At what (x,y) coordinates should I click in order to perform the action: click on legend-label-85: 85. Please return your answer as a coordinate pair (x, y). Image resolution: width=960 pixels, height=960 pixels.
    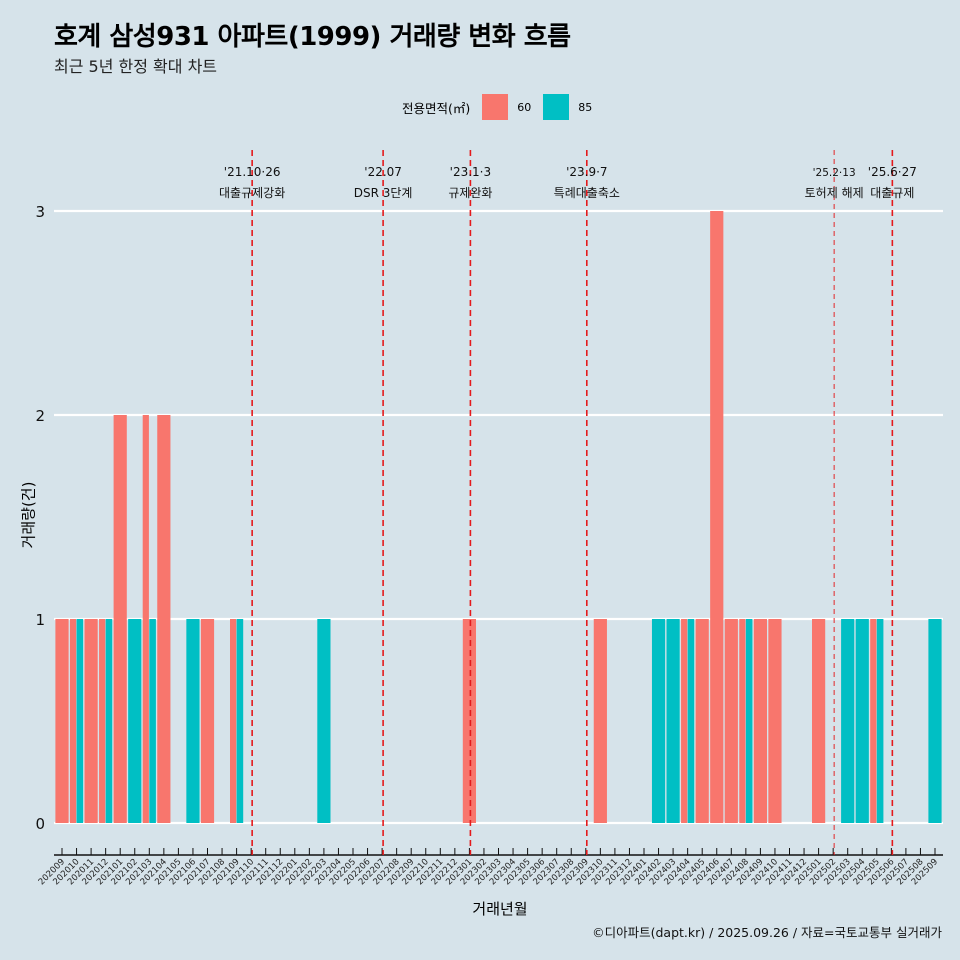
    Looking at the image, I should click on (585, 107).